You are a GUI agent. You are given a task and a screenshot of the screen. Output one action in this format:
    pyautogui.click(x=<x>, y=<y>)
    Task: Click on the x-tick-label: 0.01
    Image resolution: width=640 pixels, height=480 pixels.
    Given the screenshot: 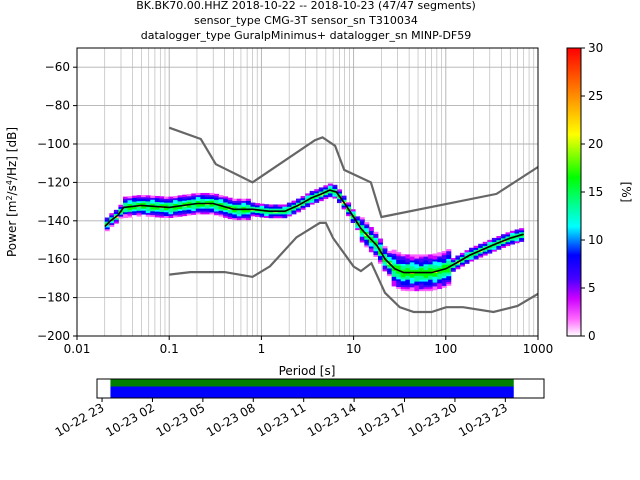 What is the action you would take?
    pyautogui.click(x=77, y=349)
    